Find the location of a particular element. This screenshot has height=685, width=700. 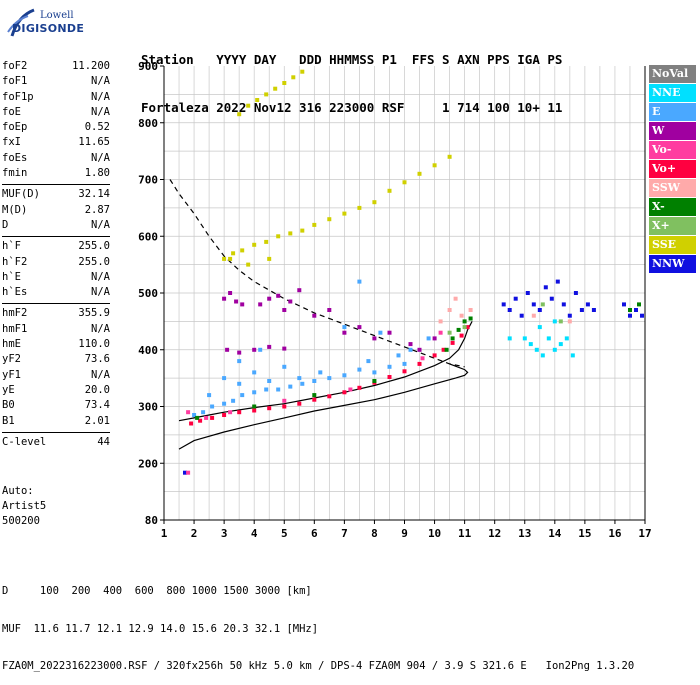

param-name: D is located at coordinates (5, 224).